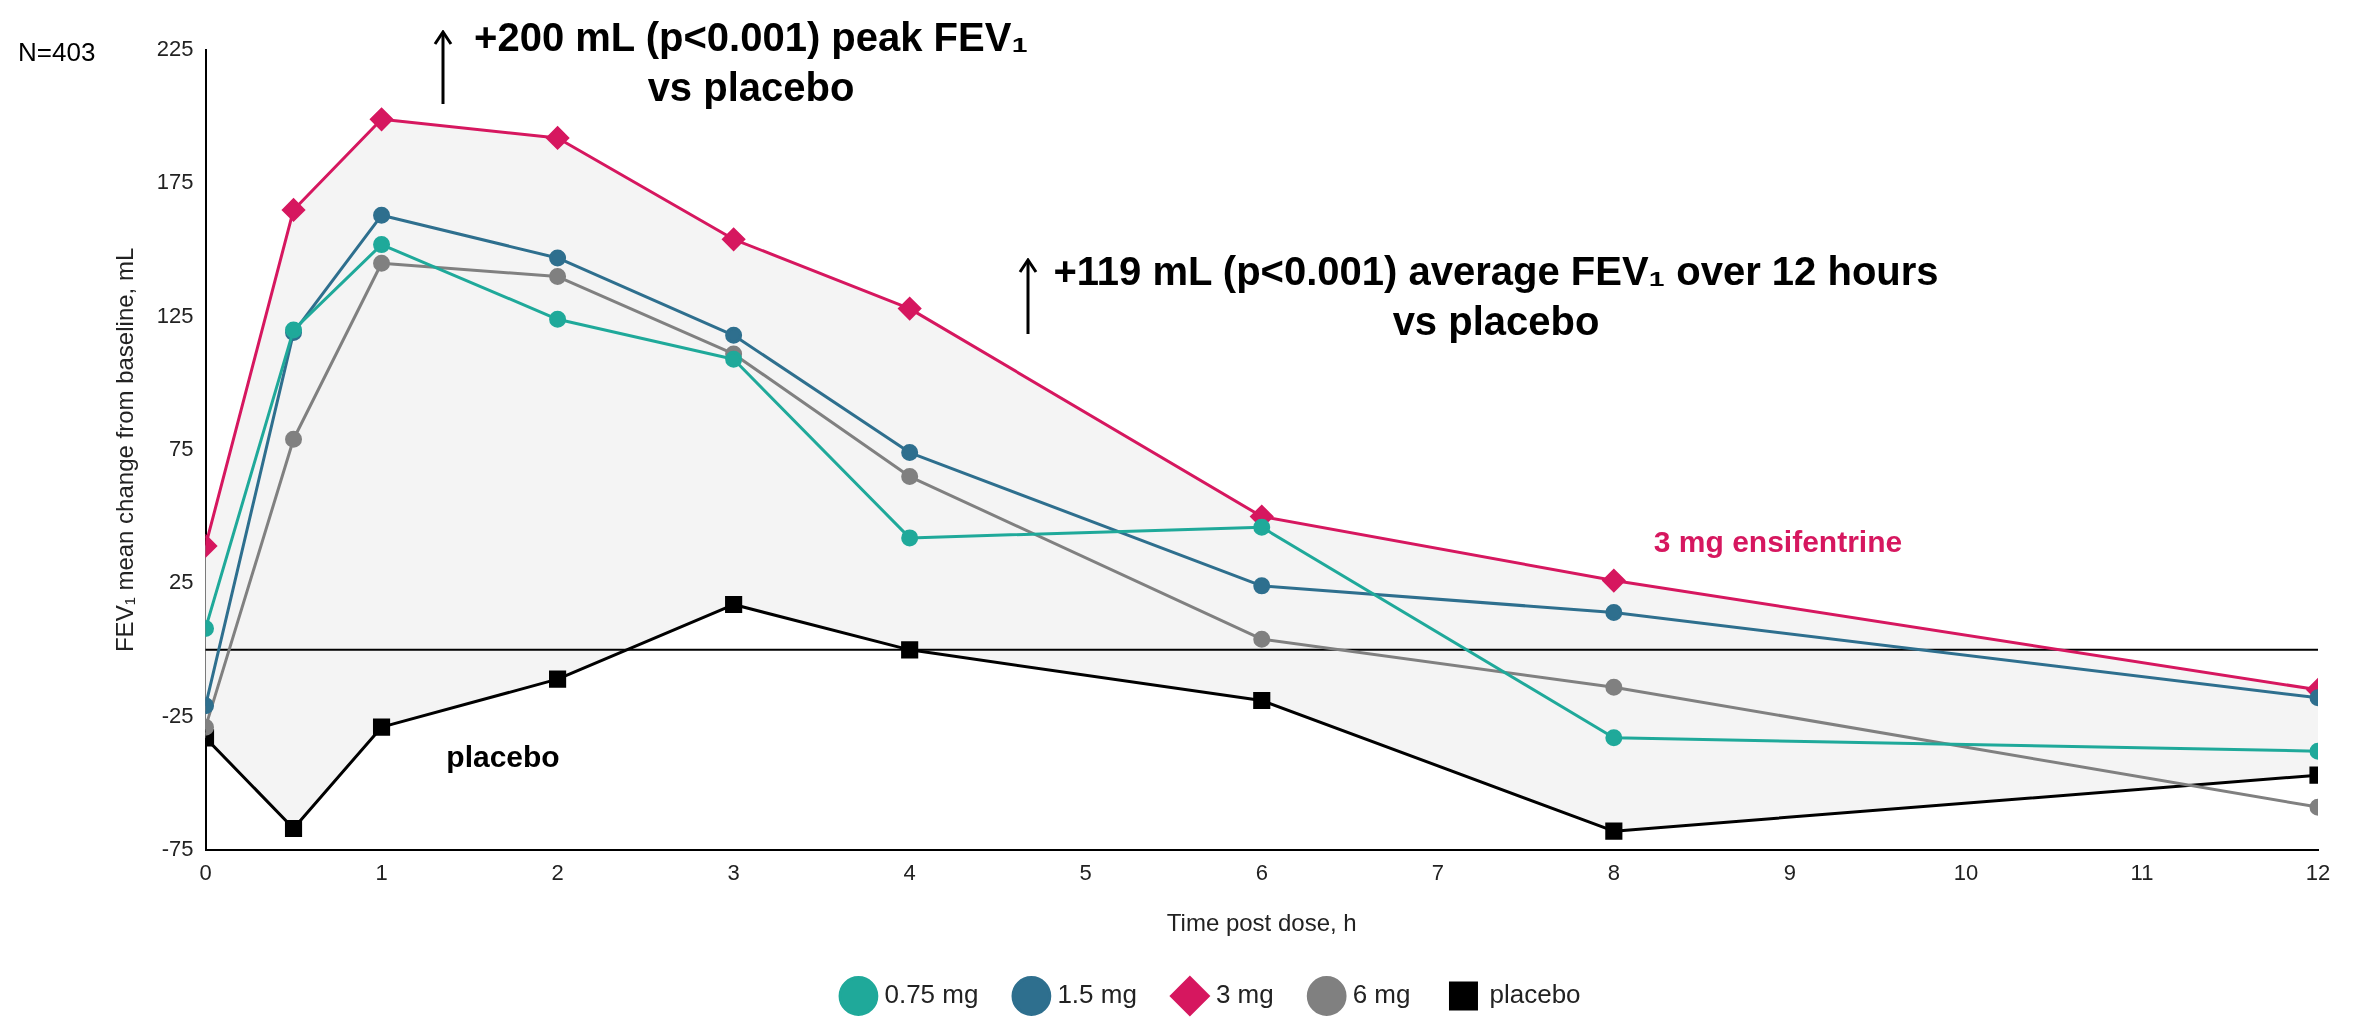 The image size is (2356, 1027). Describe the element at coordinates (177, 848) in the screenshot. I see `y-tick-label: -75` at that location.